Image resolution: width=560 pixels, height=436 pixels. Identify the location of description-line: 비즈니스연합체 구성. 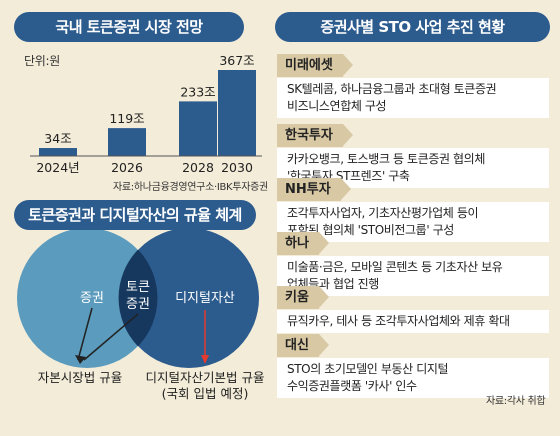
(337, 106).